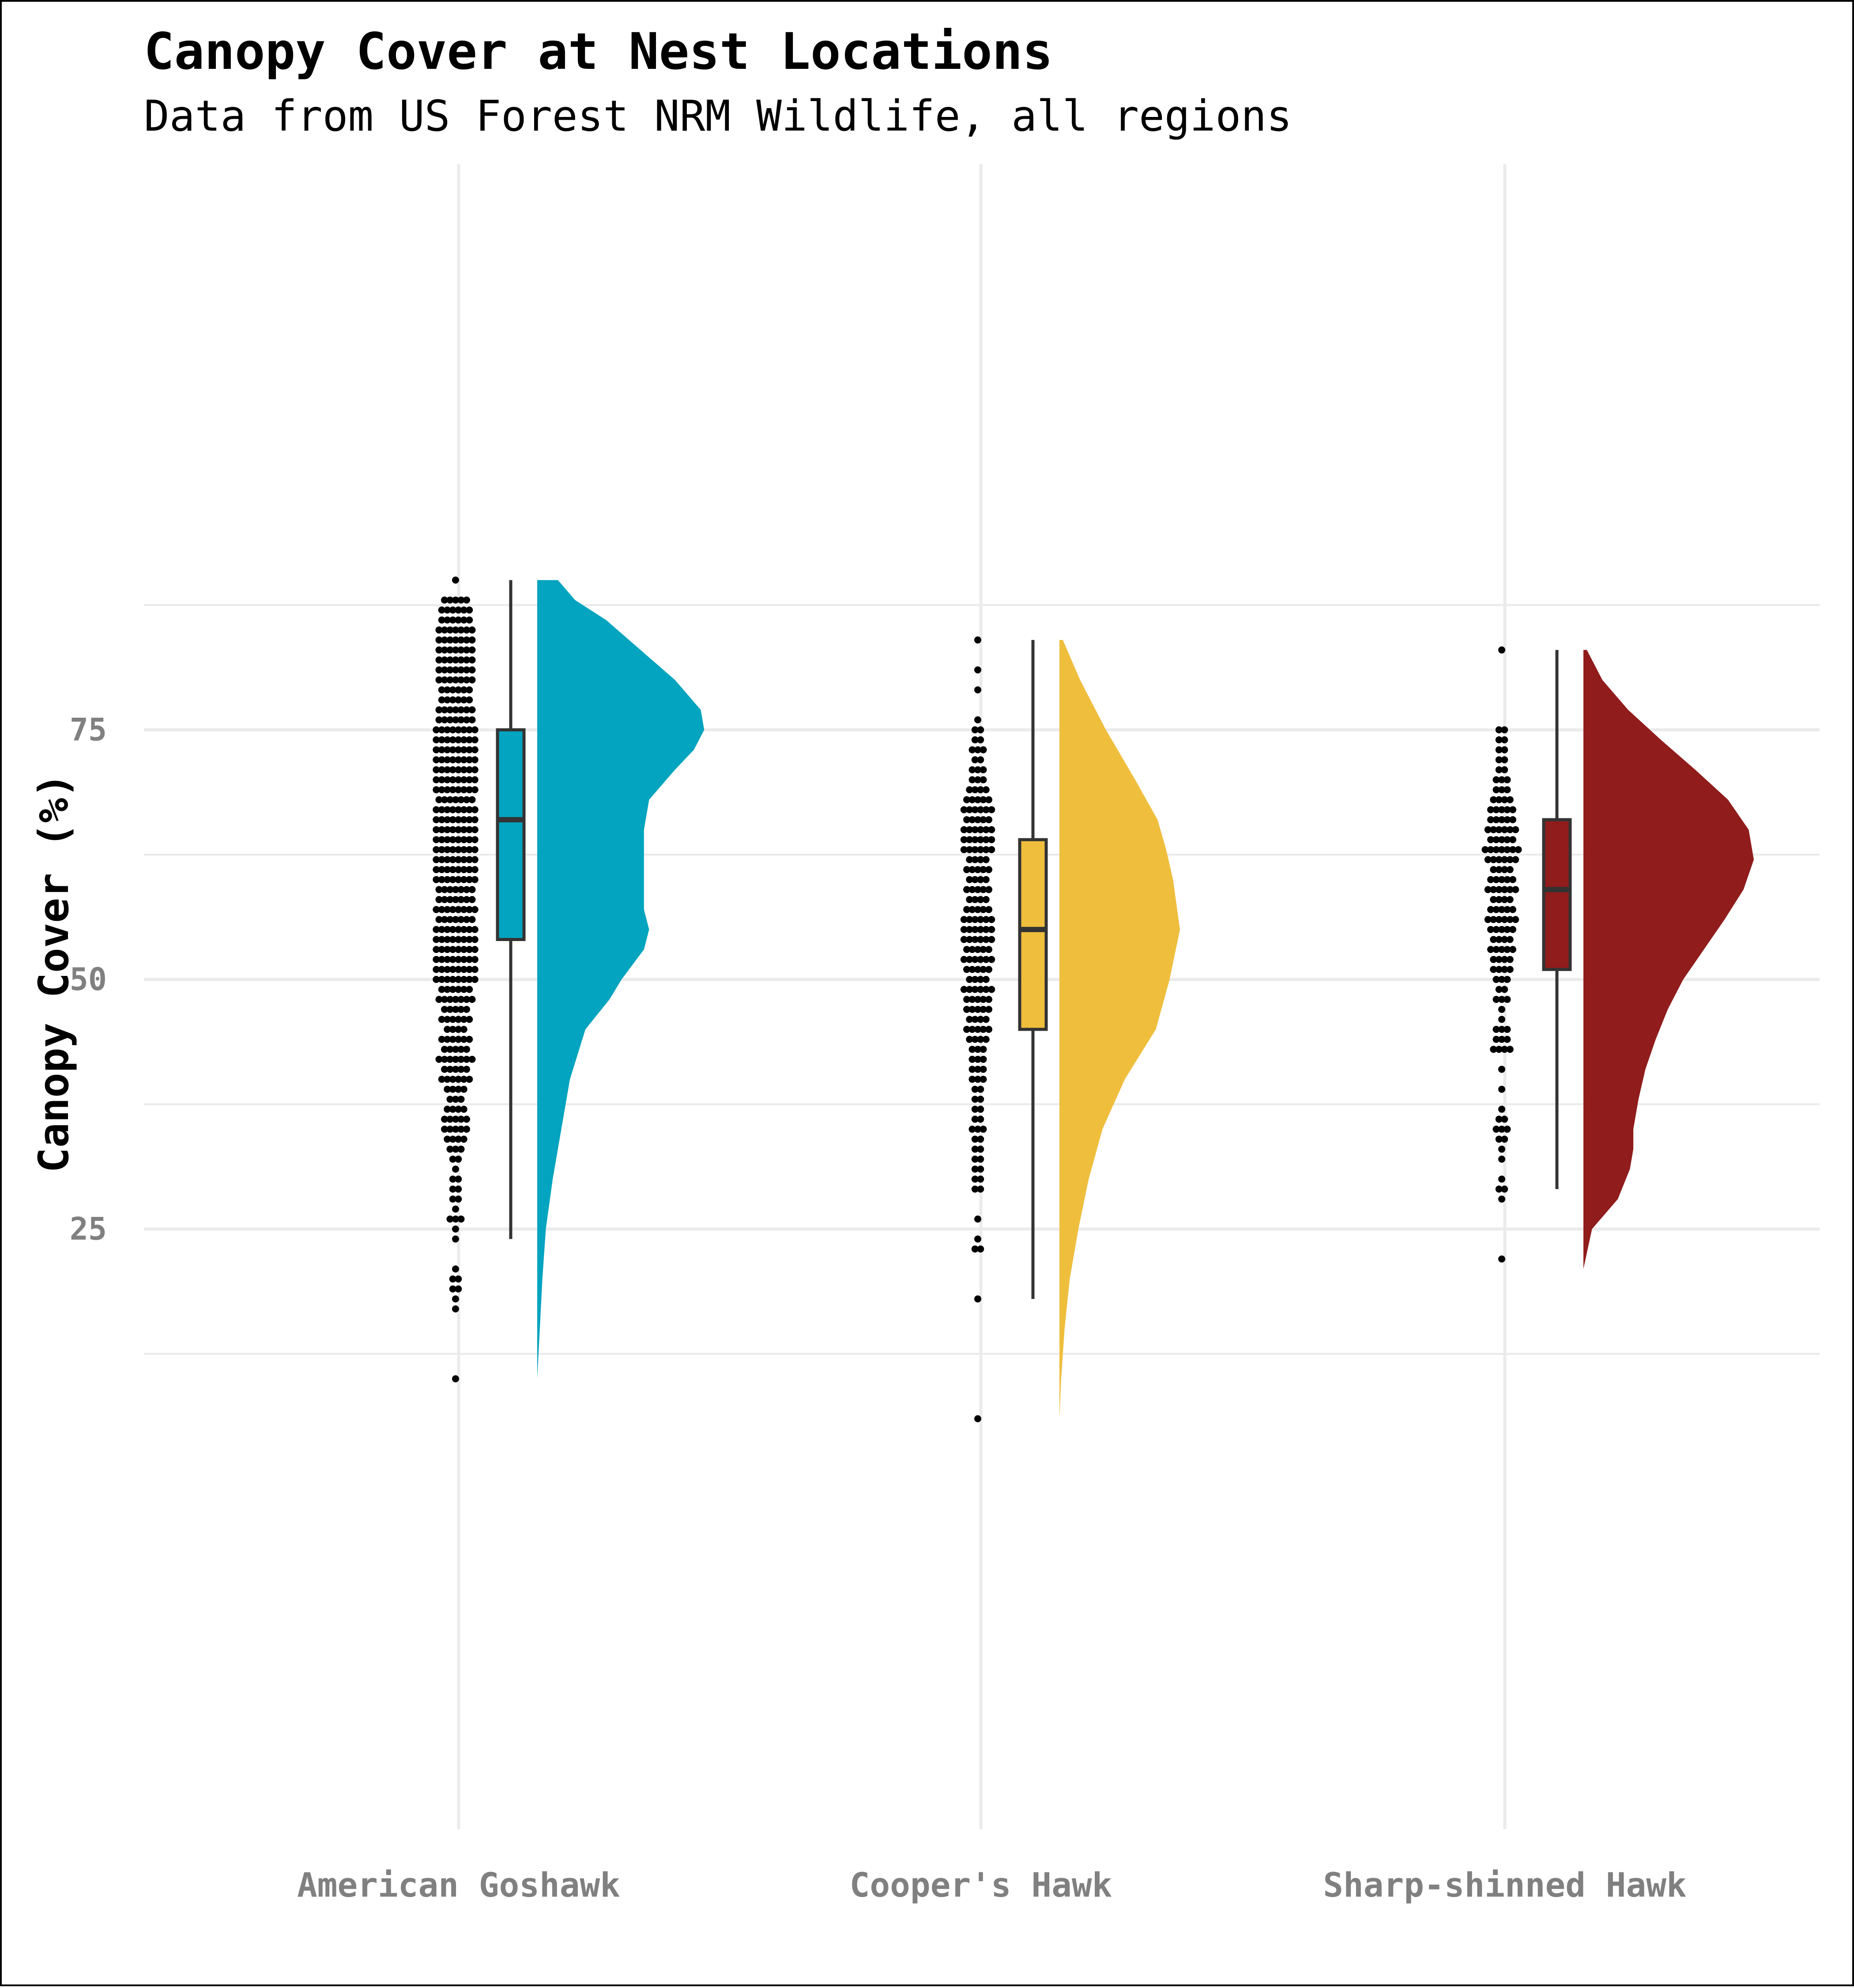  Describe the element at coordinates (54, 972) in the screenshot. I see `y-axis-title: Canopy Cover (%)` at that location.